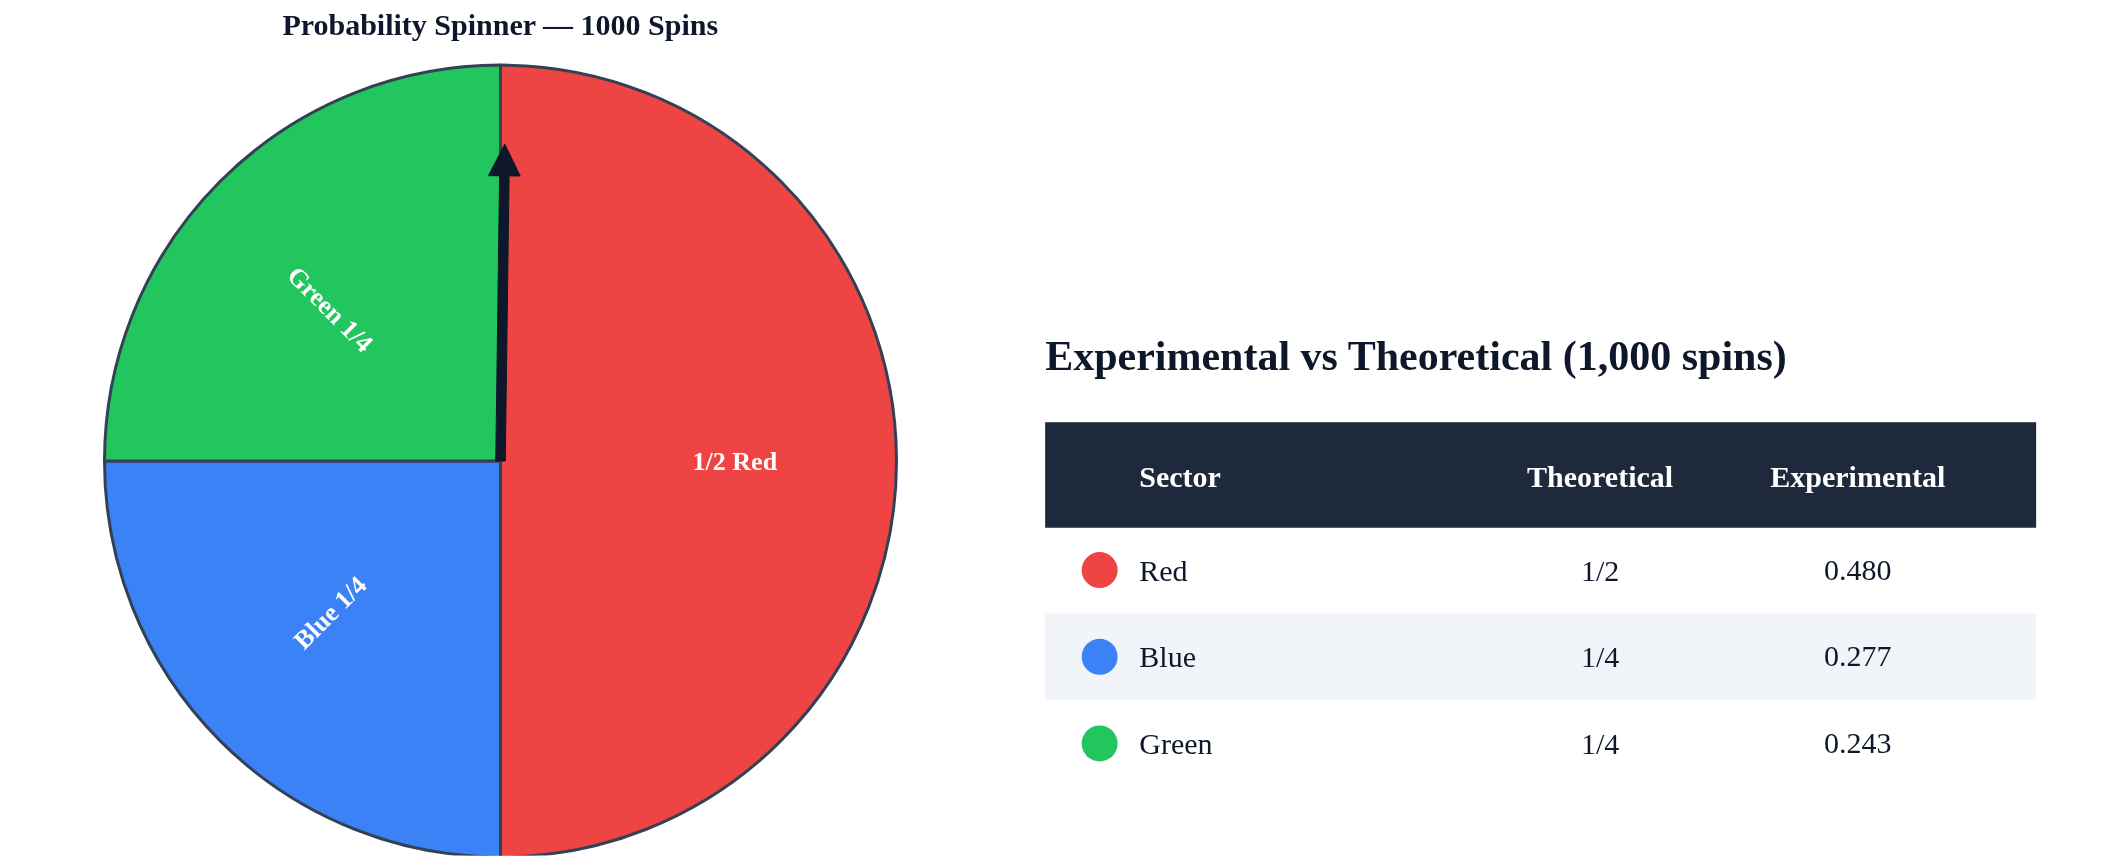 The height and width of the screenshot is (868, 2120). Describe the element at coordinates (1858, 742) in the screenshot. I see `text: 0.243` at that location.